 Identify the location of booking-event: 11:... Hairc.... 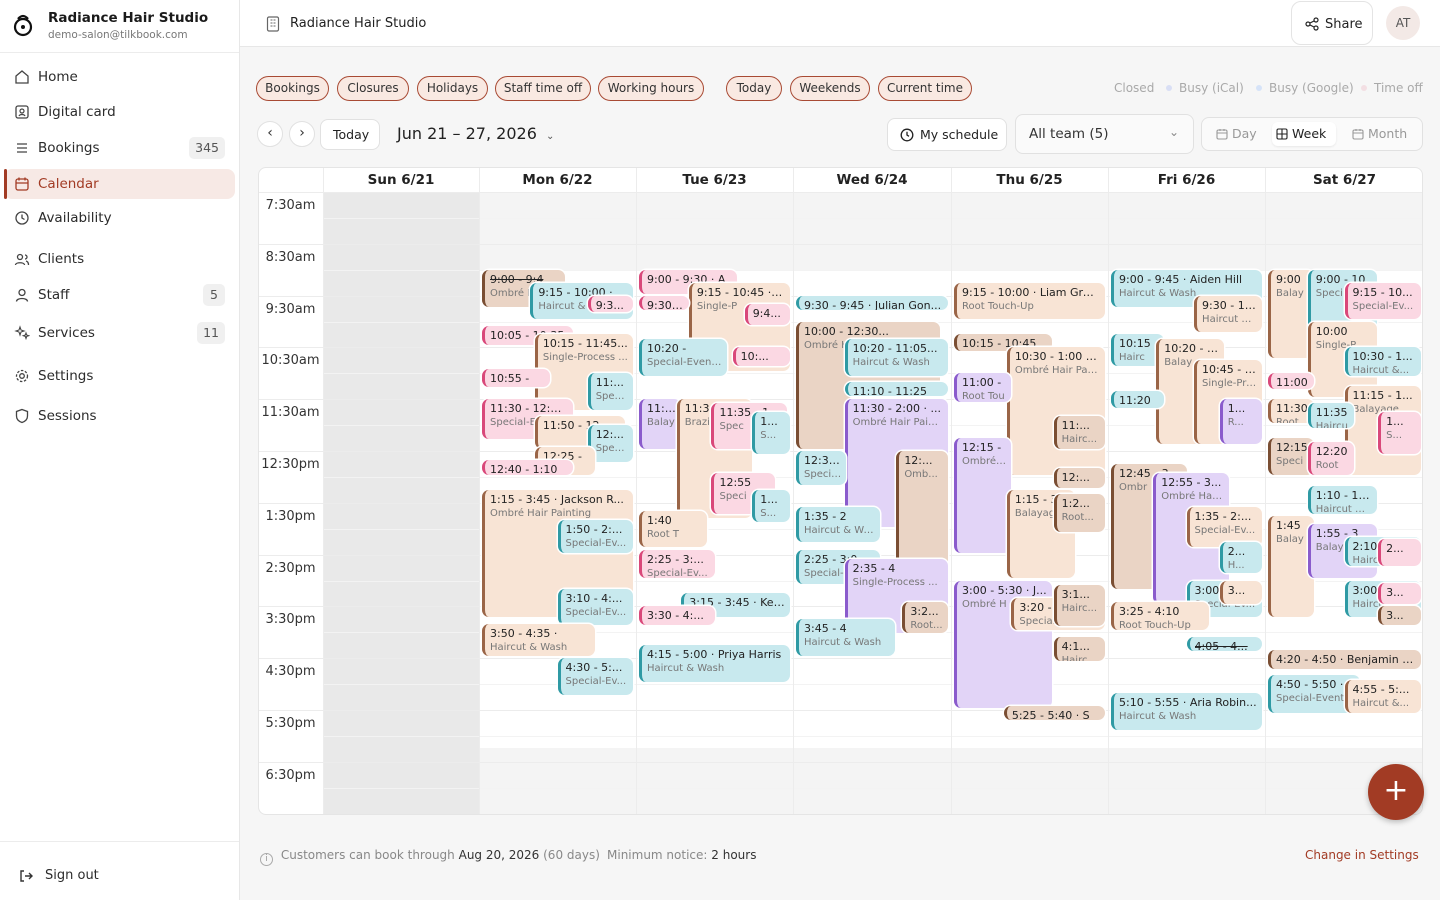
(1079, 432).